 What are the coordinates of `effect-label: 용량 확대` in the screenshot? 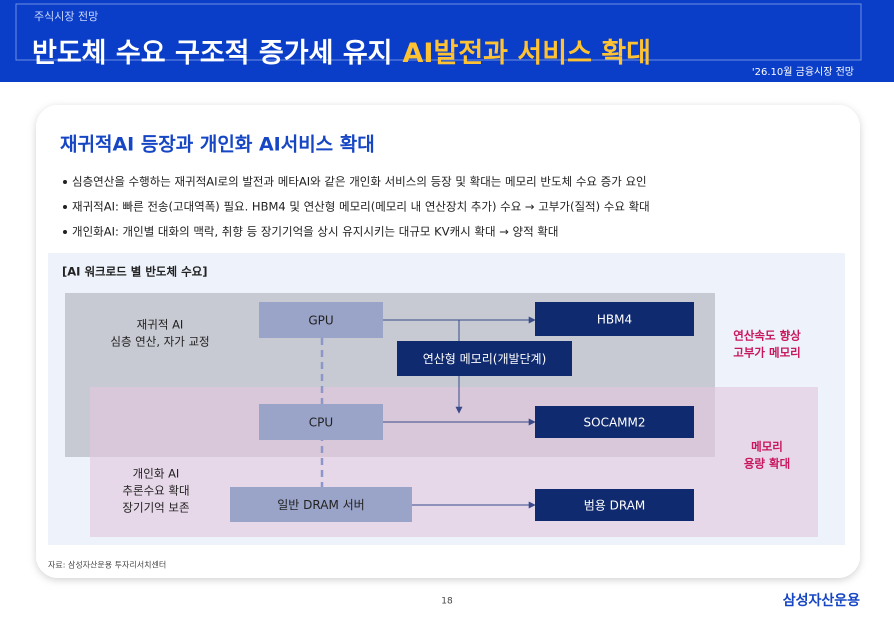 It's located at (767, 464).